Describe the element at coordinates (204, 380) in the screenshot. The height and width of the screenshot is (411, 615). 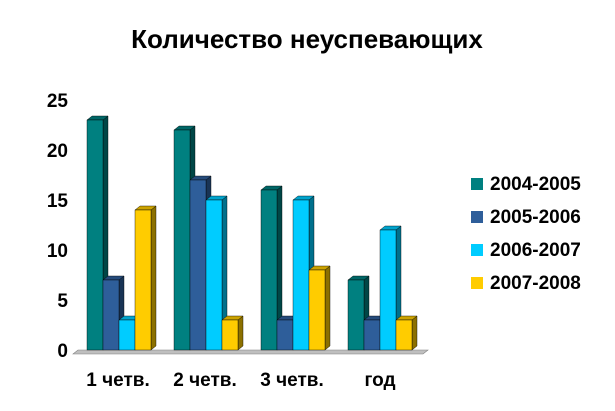
I see `x-category-label: 2 четв.` at that location.